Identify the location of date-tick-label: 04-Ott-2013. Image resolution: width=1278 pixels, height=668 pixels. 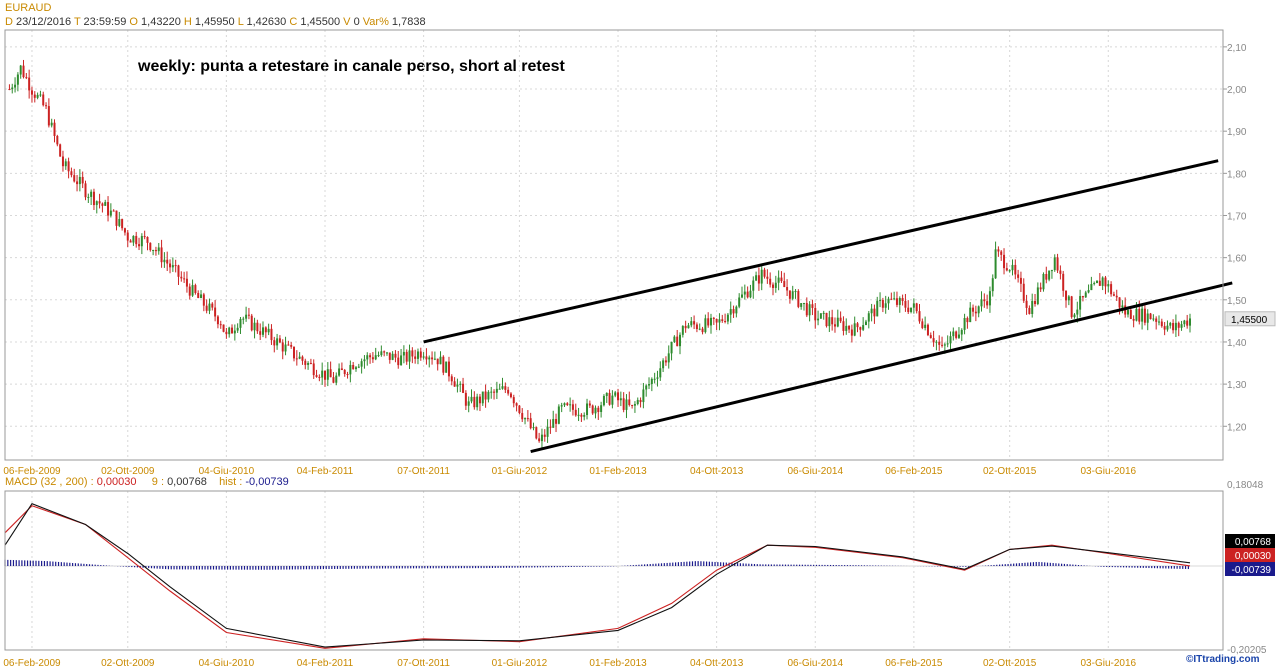
(717, 471).